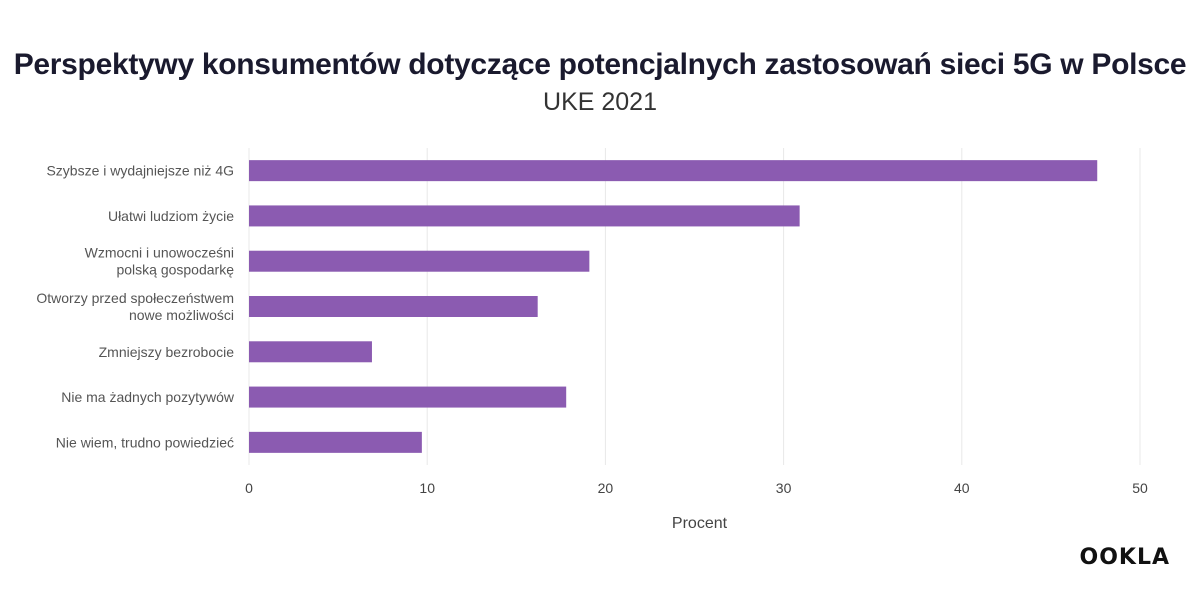 The height and width of the screenshot is (600, 1200). I want to click on x-tick-label: 0, so click(249, 488).